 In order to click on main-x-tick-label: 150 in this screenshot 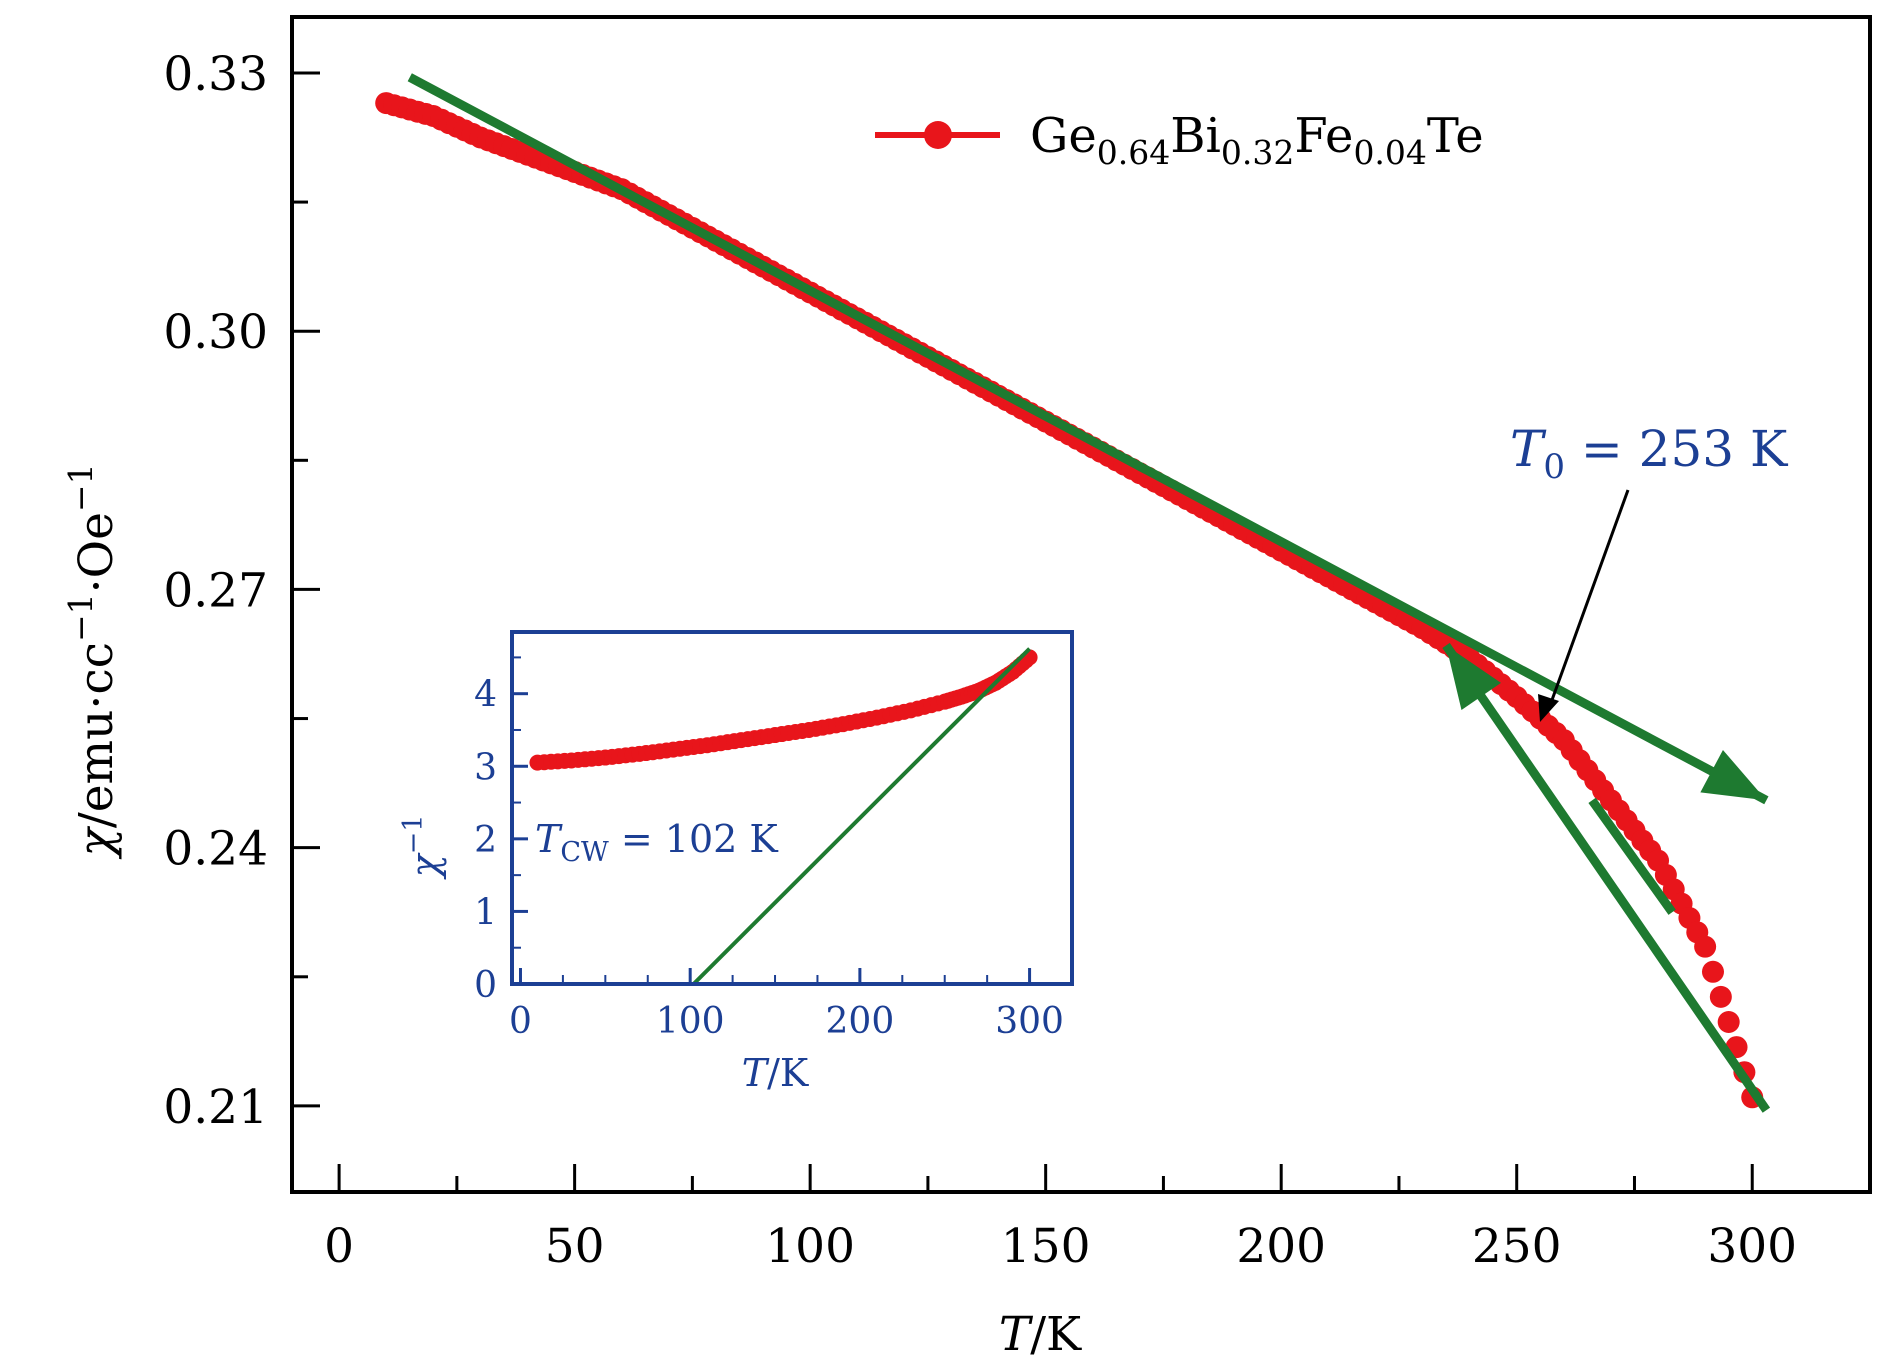, I will do `click(1046, 1246)`.